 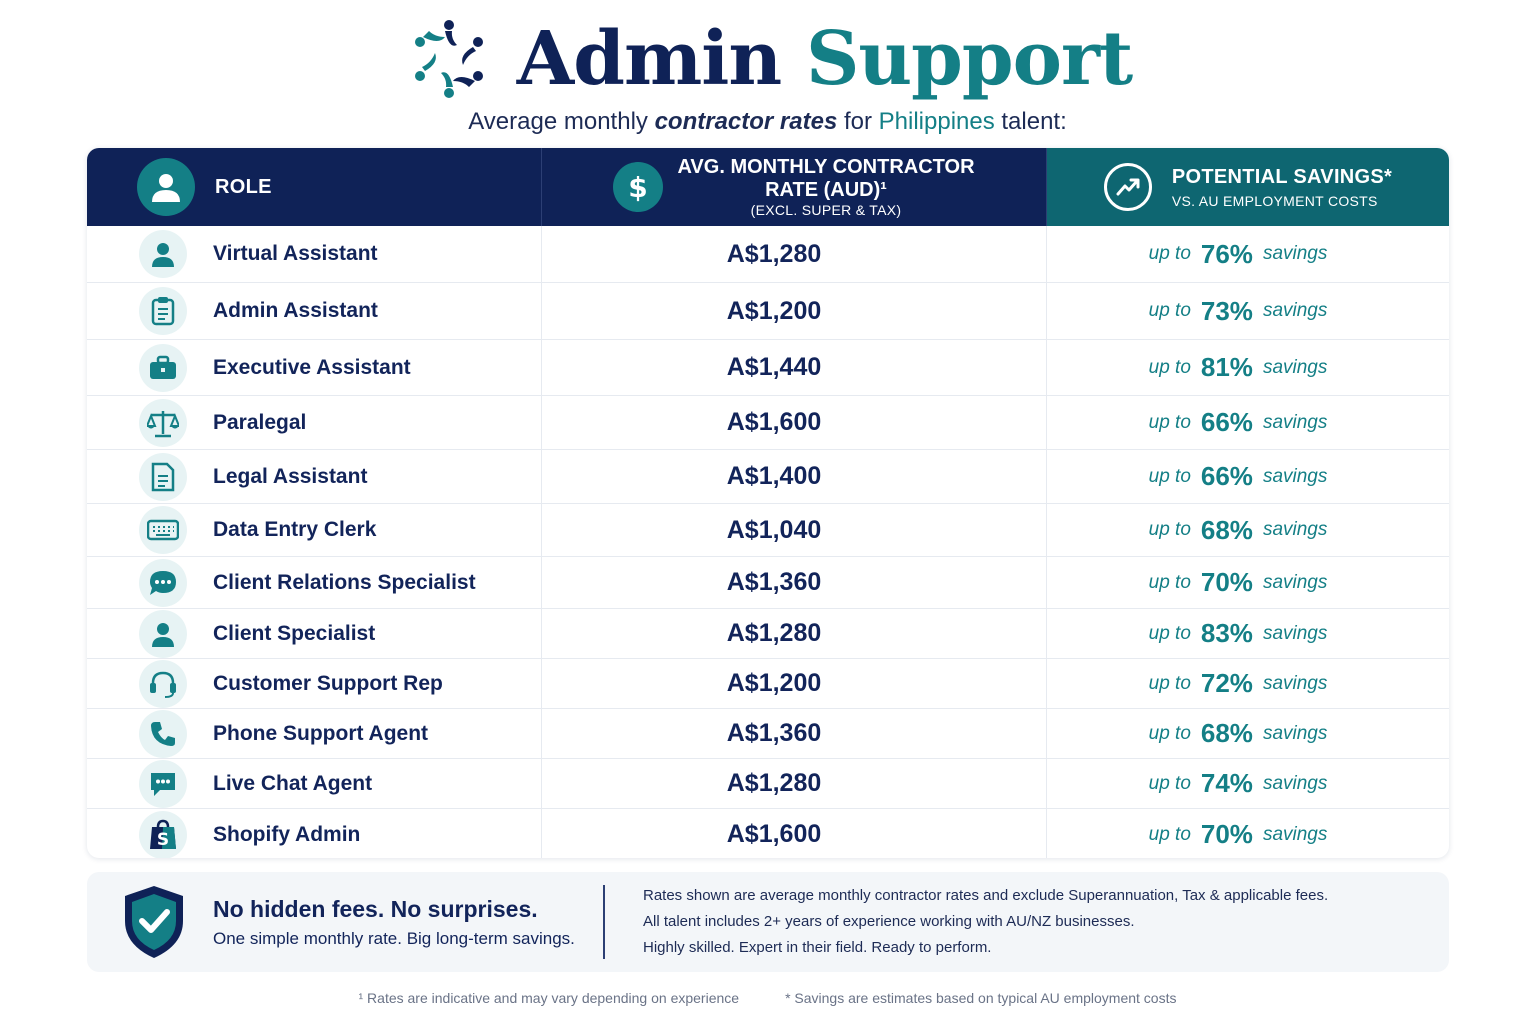 I want to click on title-support: Support, so click(x=969, y=59).